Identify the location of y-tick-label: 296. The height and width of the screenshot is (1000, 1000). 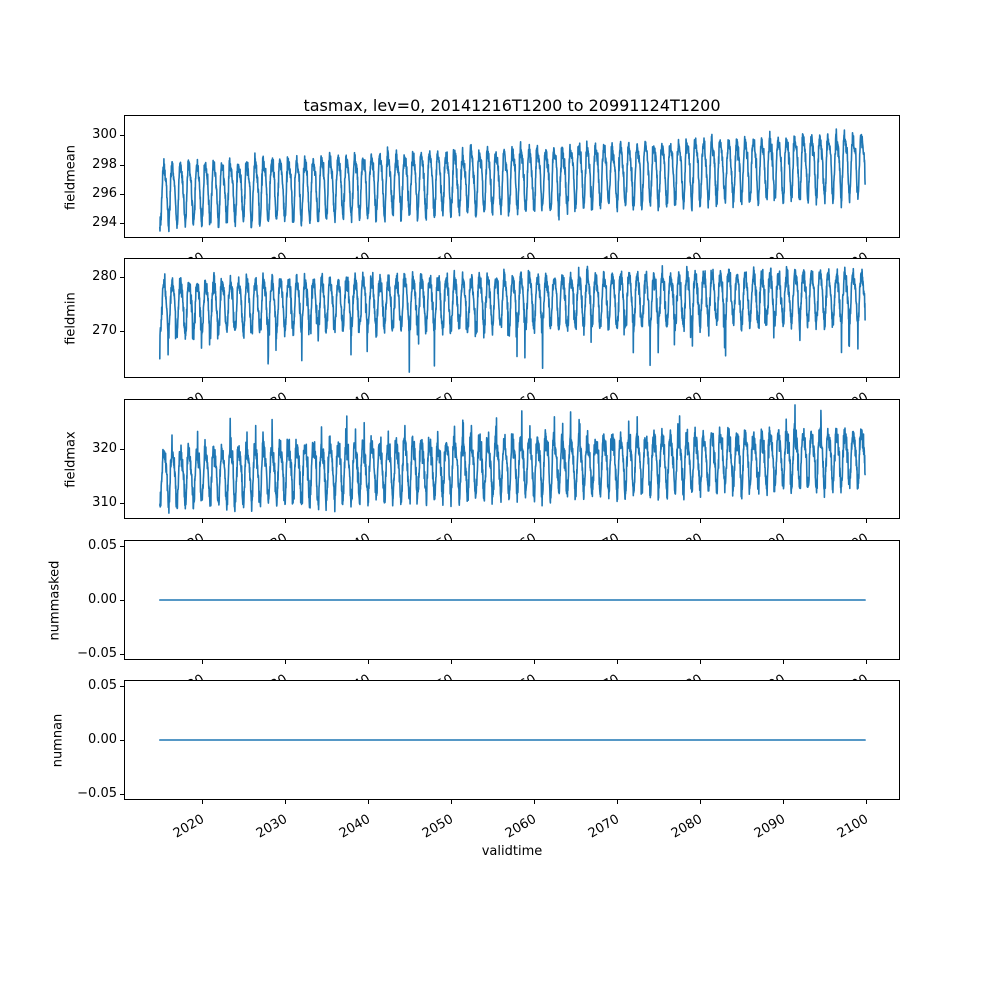
(104, 193).